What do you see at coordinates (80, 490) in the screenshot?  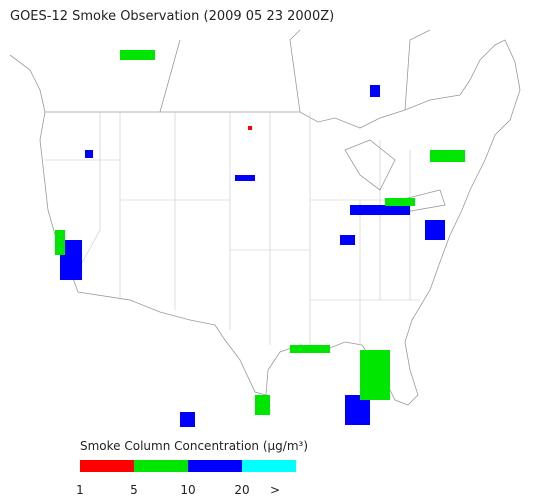 I see `legend-label: 1` at bounding box center [80, 490].